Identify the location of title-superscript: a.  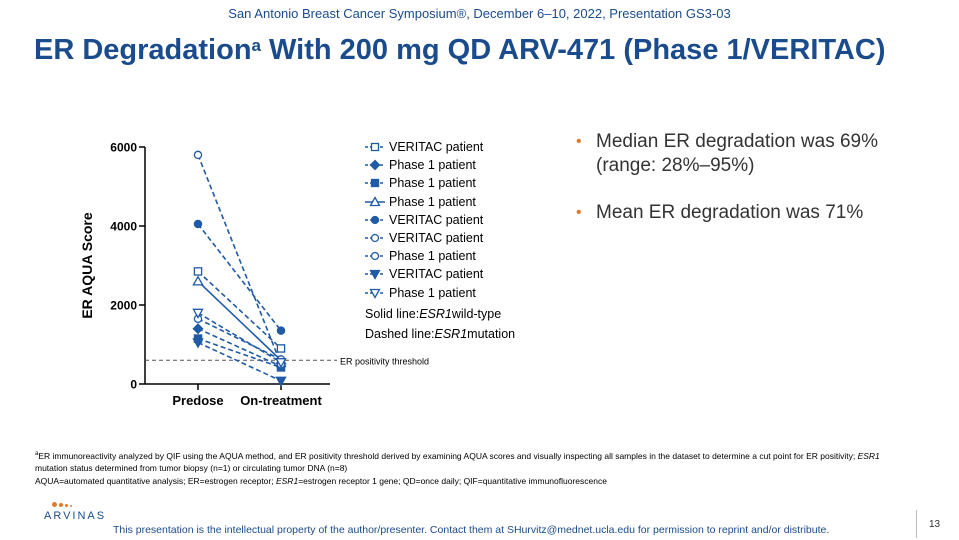
(256, 45).